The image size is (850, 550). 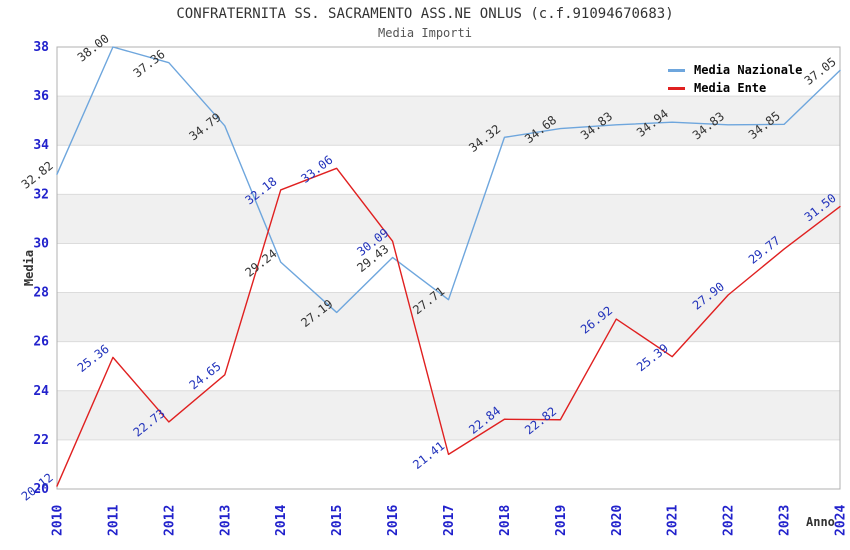 What do you see at coordinates (205, 375) in the screenshot?
I see `value-label: 24.65` at bounding box center [205, 375].